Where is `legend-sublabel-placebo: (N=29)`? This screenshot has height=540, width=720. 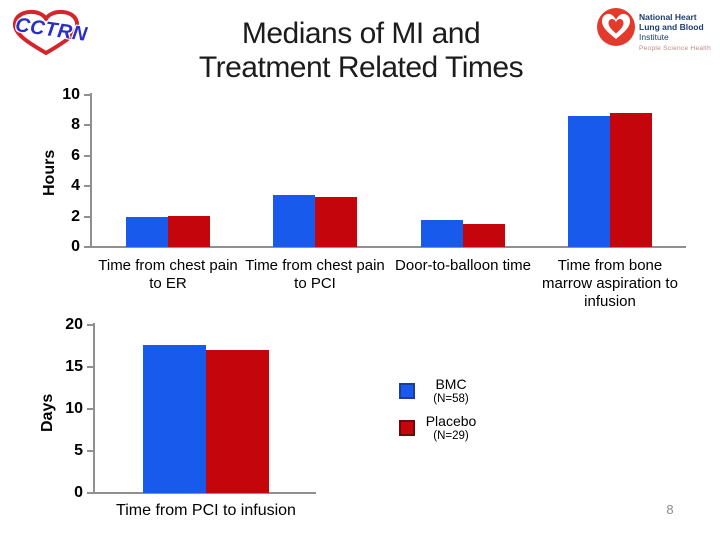 legend-sublabel-placebo: (N=29) is located at coordinates (451, 436).